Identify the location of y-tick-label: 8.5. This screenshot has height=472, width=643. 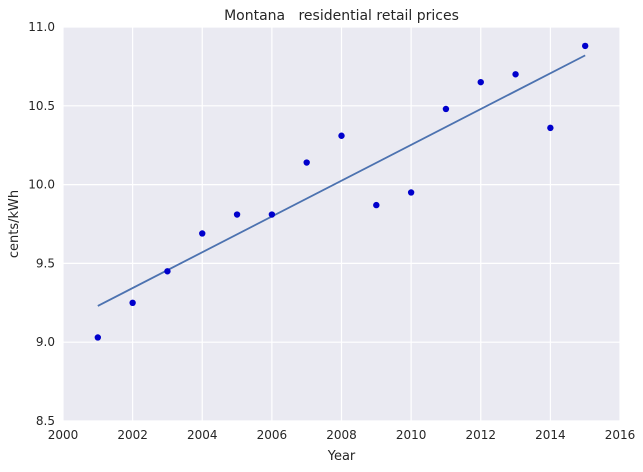
(45, 421).